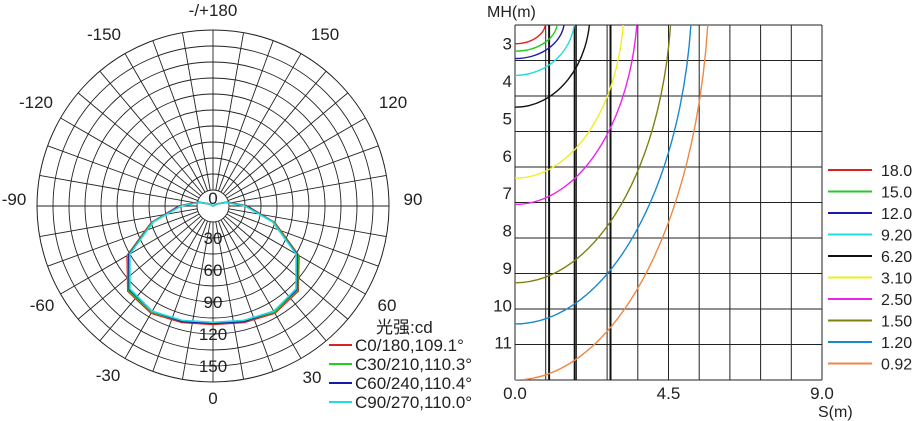  I want to click on polar-angle-label: 60, so click(387, 305).